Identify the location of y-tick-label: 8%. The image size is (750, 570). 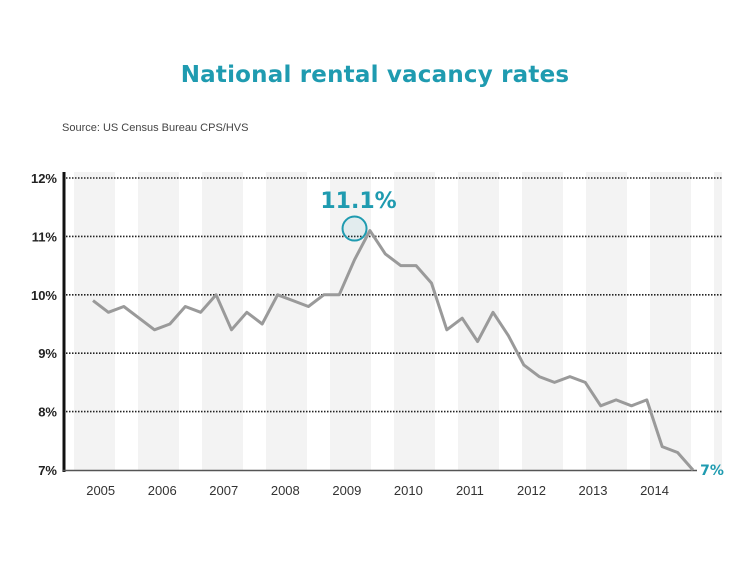
(47, 412).